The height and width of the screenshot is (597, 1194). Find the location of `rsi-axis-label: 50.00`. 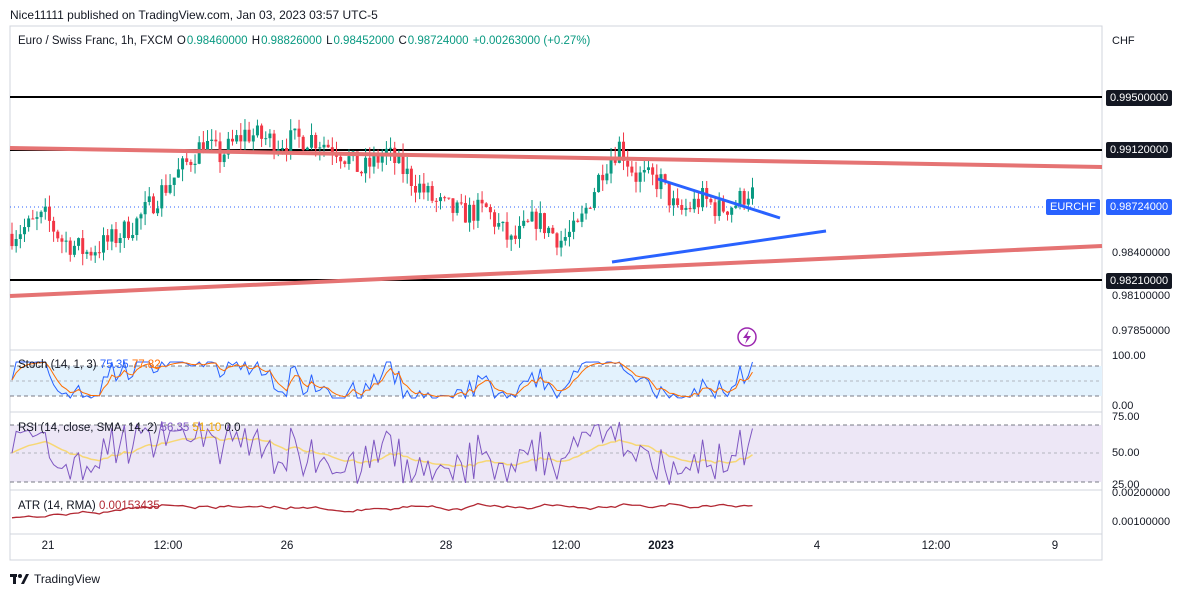

rsi-axis-label: 50.00 is located at coordinates (1126, 453).